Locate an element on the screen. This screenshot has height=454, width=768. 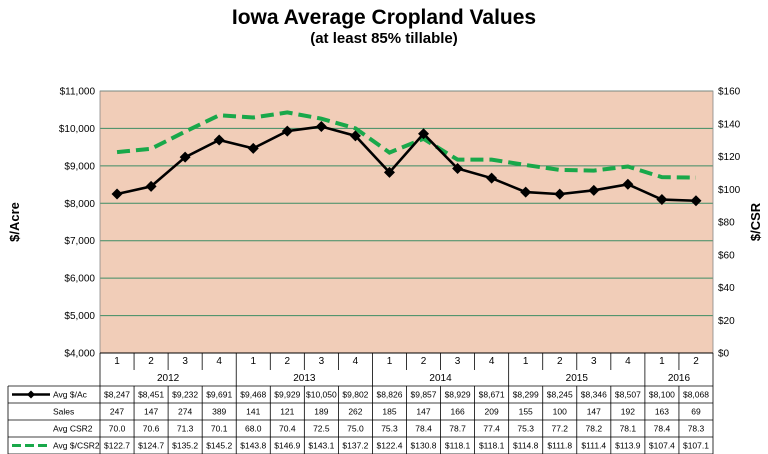
year-label: 2015 is located at coordinates (577, 378).